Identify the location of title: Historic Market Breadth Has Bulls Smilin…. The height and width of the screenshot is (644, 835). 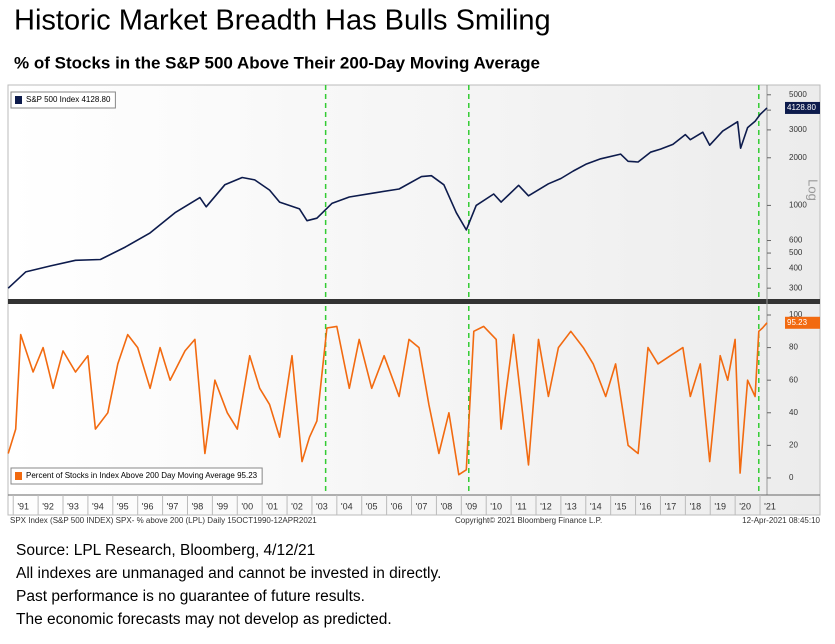
(282, 21).